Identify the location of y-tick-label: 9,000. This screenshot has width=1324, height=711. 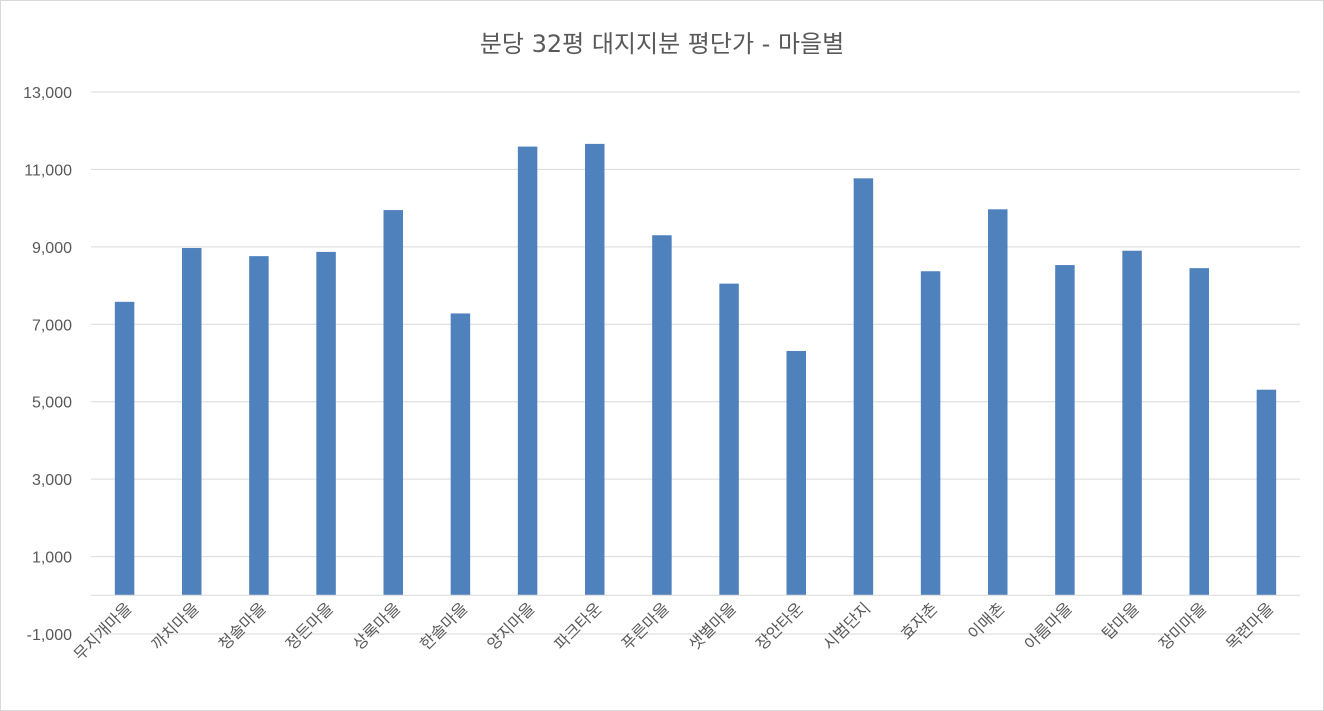
(52, 248).